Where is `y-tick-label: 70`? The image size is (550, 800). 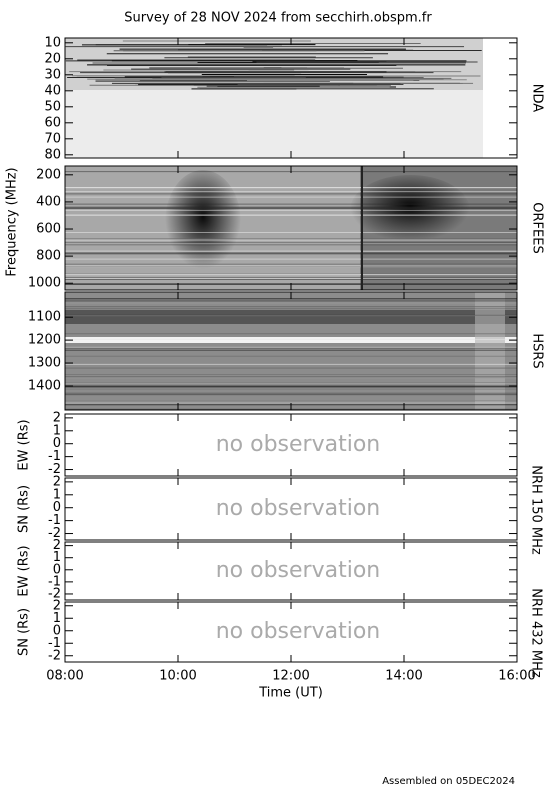
y-tick-label: 70 is located at coordinates (52, 138).